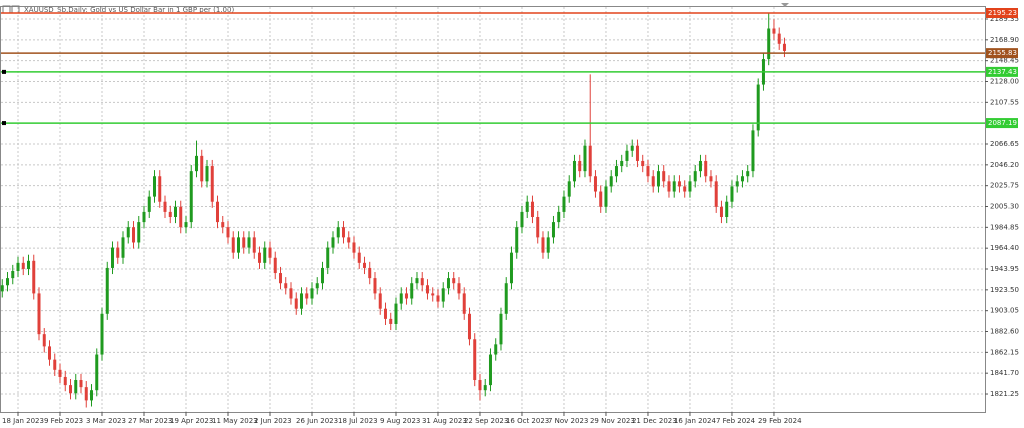 The image size is (1024, 428). Describe the element at coordinates (63, 421) in the screenshot. I see `x-tick-label: 9 Feb 2023` at that location.